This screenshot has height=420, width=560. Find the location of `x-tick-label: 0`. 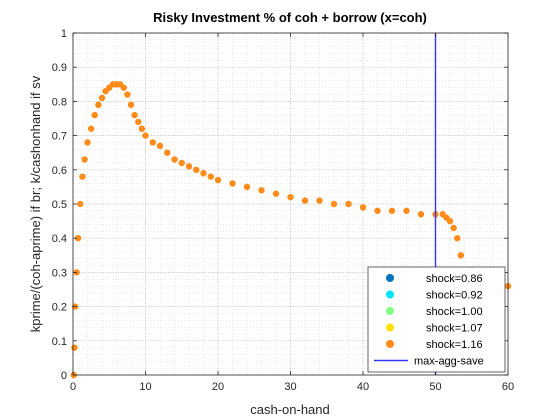

x-tick-label: 0 is located at coordinates (73, 387).